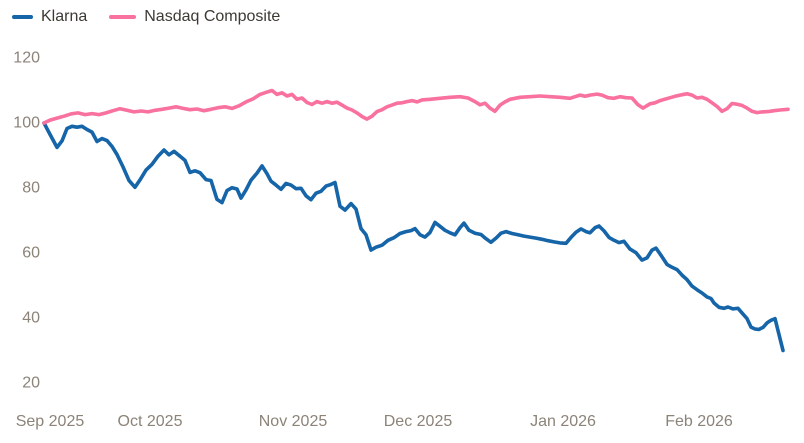  What do you see at coordinates (31, 253) in the screenshot?
I see `y-axis-tick-label: 60` at bounding box center [31, 253].